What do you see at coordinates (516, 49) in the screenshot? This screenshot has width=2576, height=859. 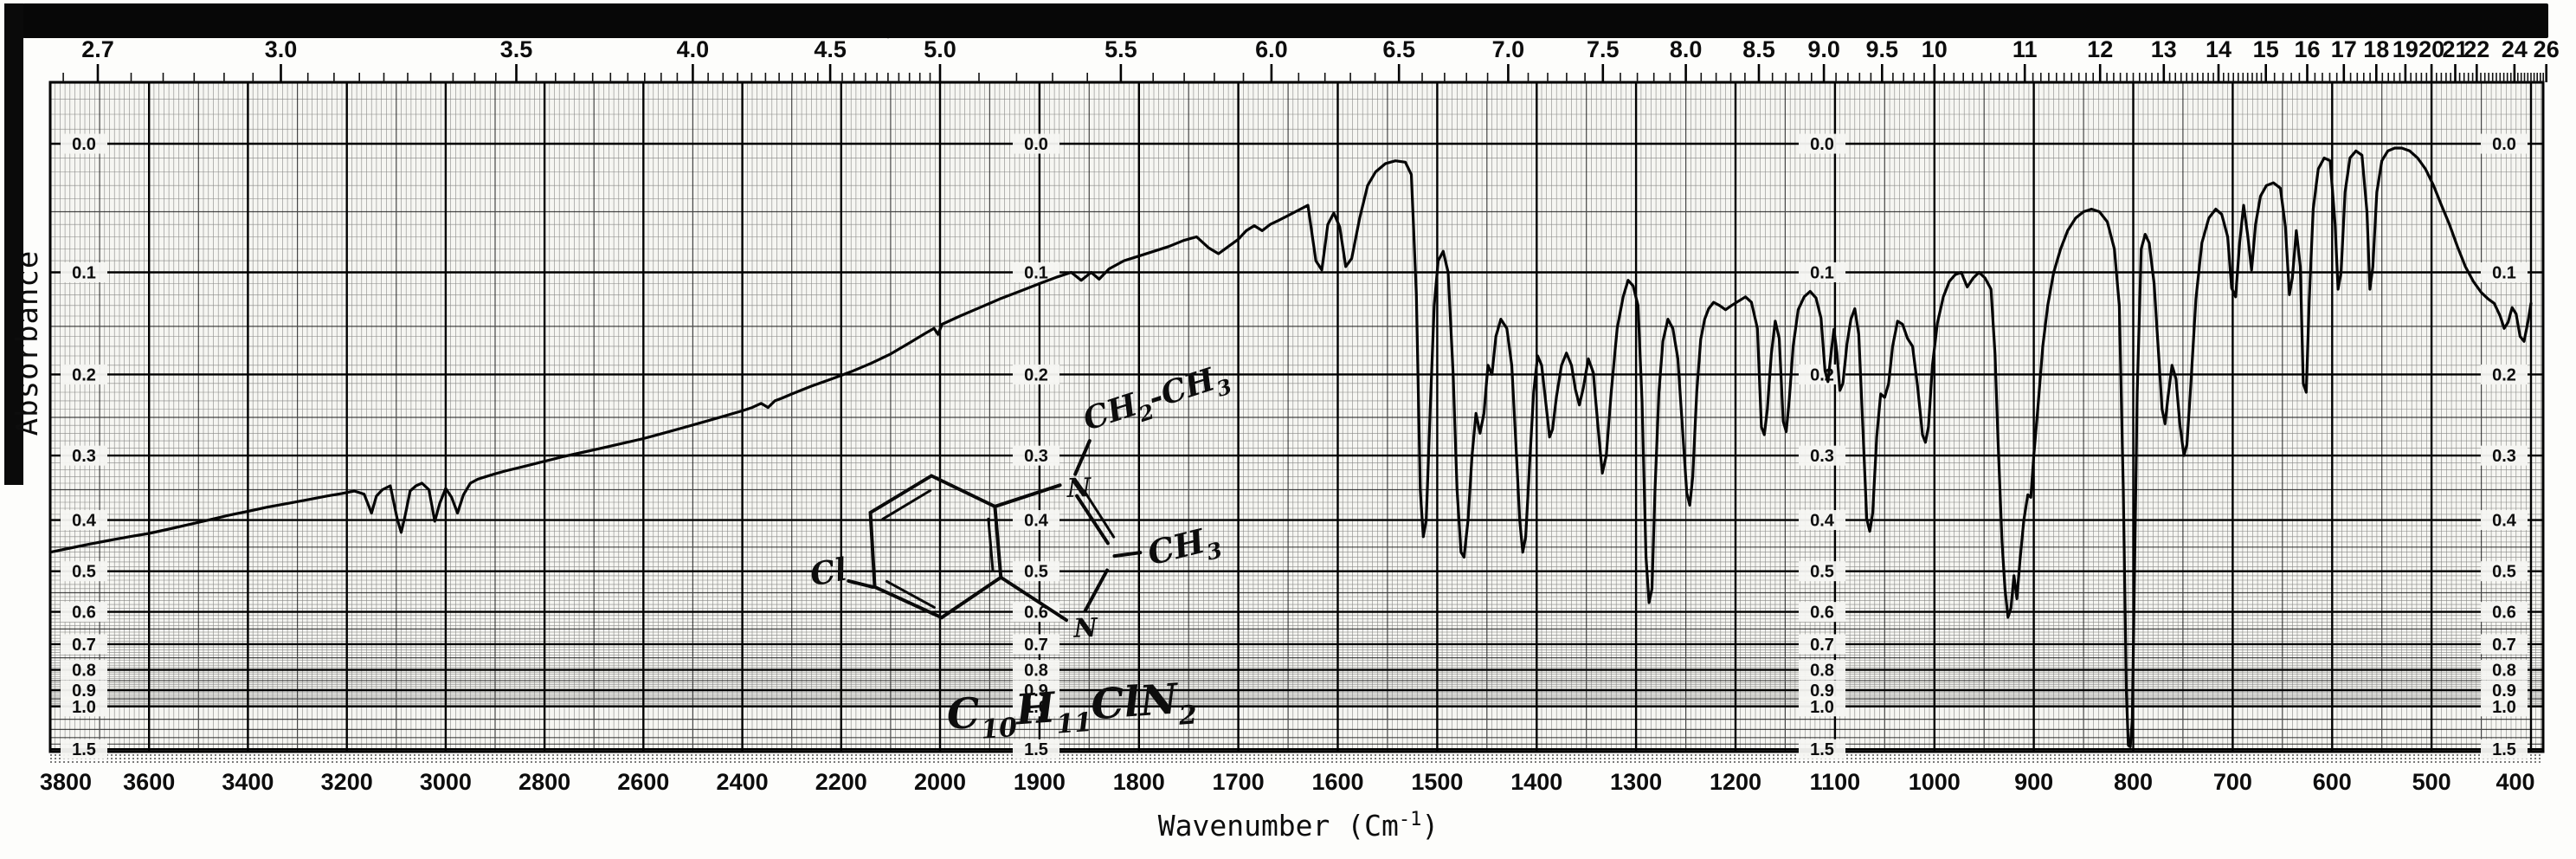 I see `top-axis-tick-label: 3.5` at bounding box center [516, 49].